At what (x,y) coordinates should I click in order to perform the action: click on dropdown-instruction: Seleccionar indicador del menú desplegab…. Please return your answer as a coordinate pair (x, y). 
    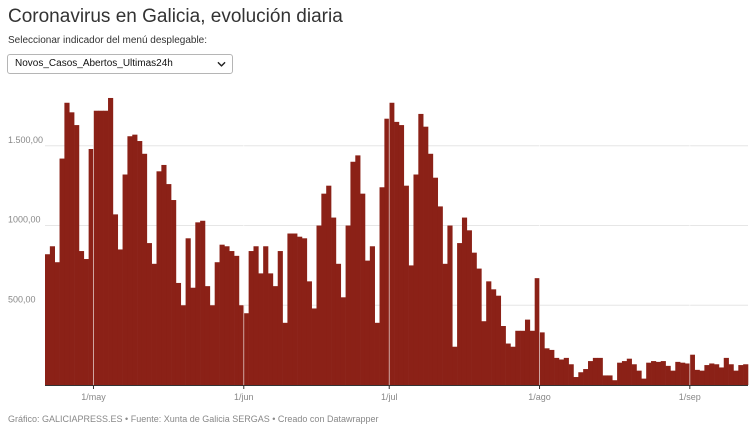
    Looking at the image, I should click on (108, 40).